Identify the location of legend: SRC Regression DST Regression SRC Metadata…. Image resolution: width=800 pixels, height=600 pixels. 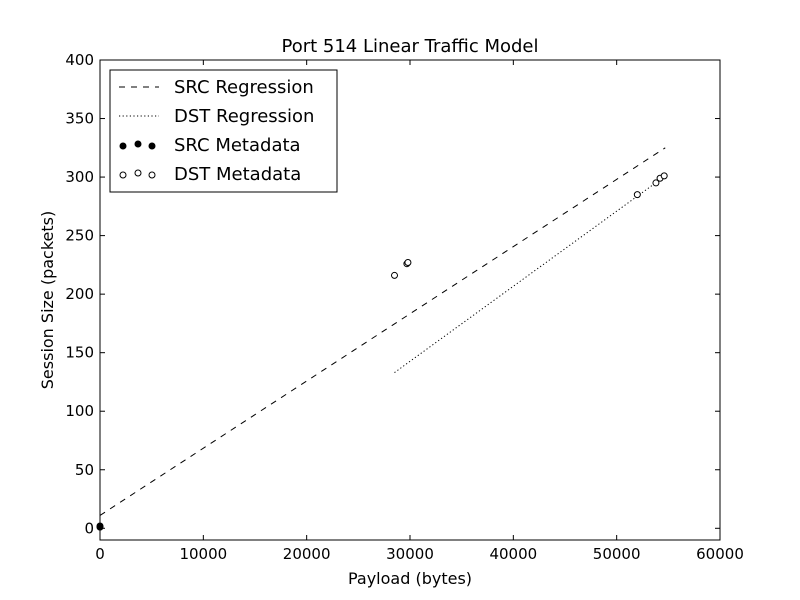
(223, 131).